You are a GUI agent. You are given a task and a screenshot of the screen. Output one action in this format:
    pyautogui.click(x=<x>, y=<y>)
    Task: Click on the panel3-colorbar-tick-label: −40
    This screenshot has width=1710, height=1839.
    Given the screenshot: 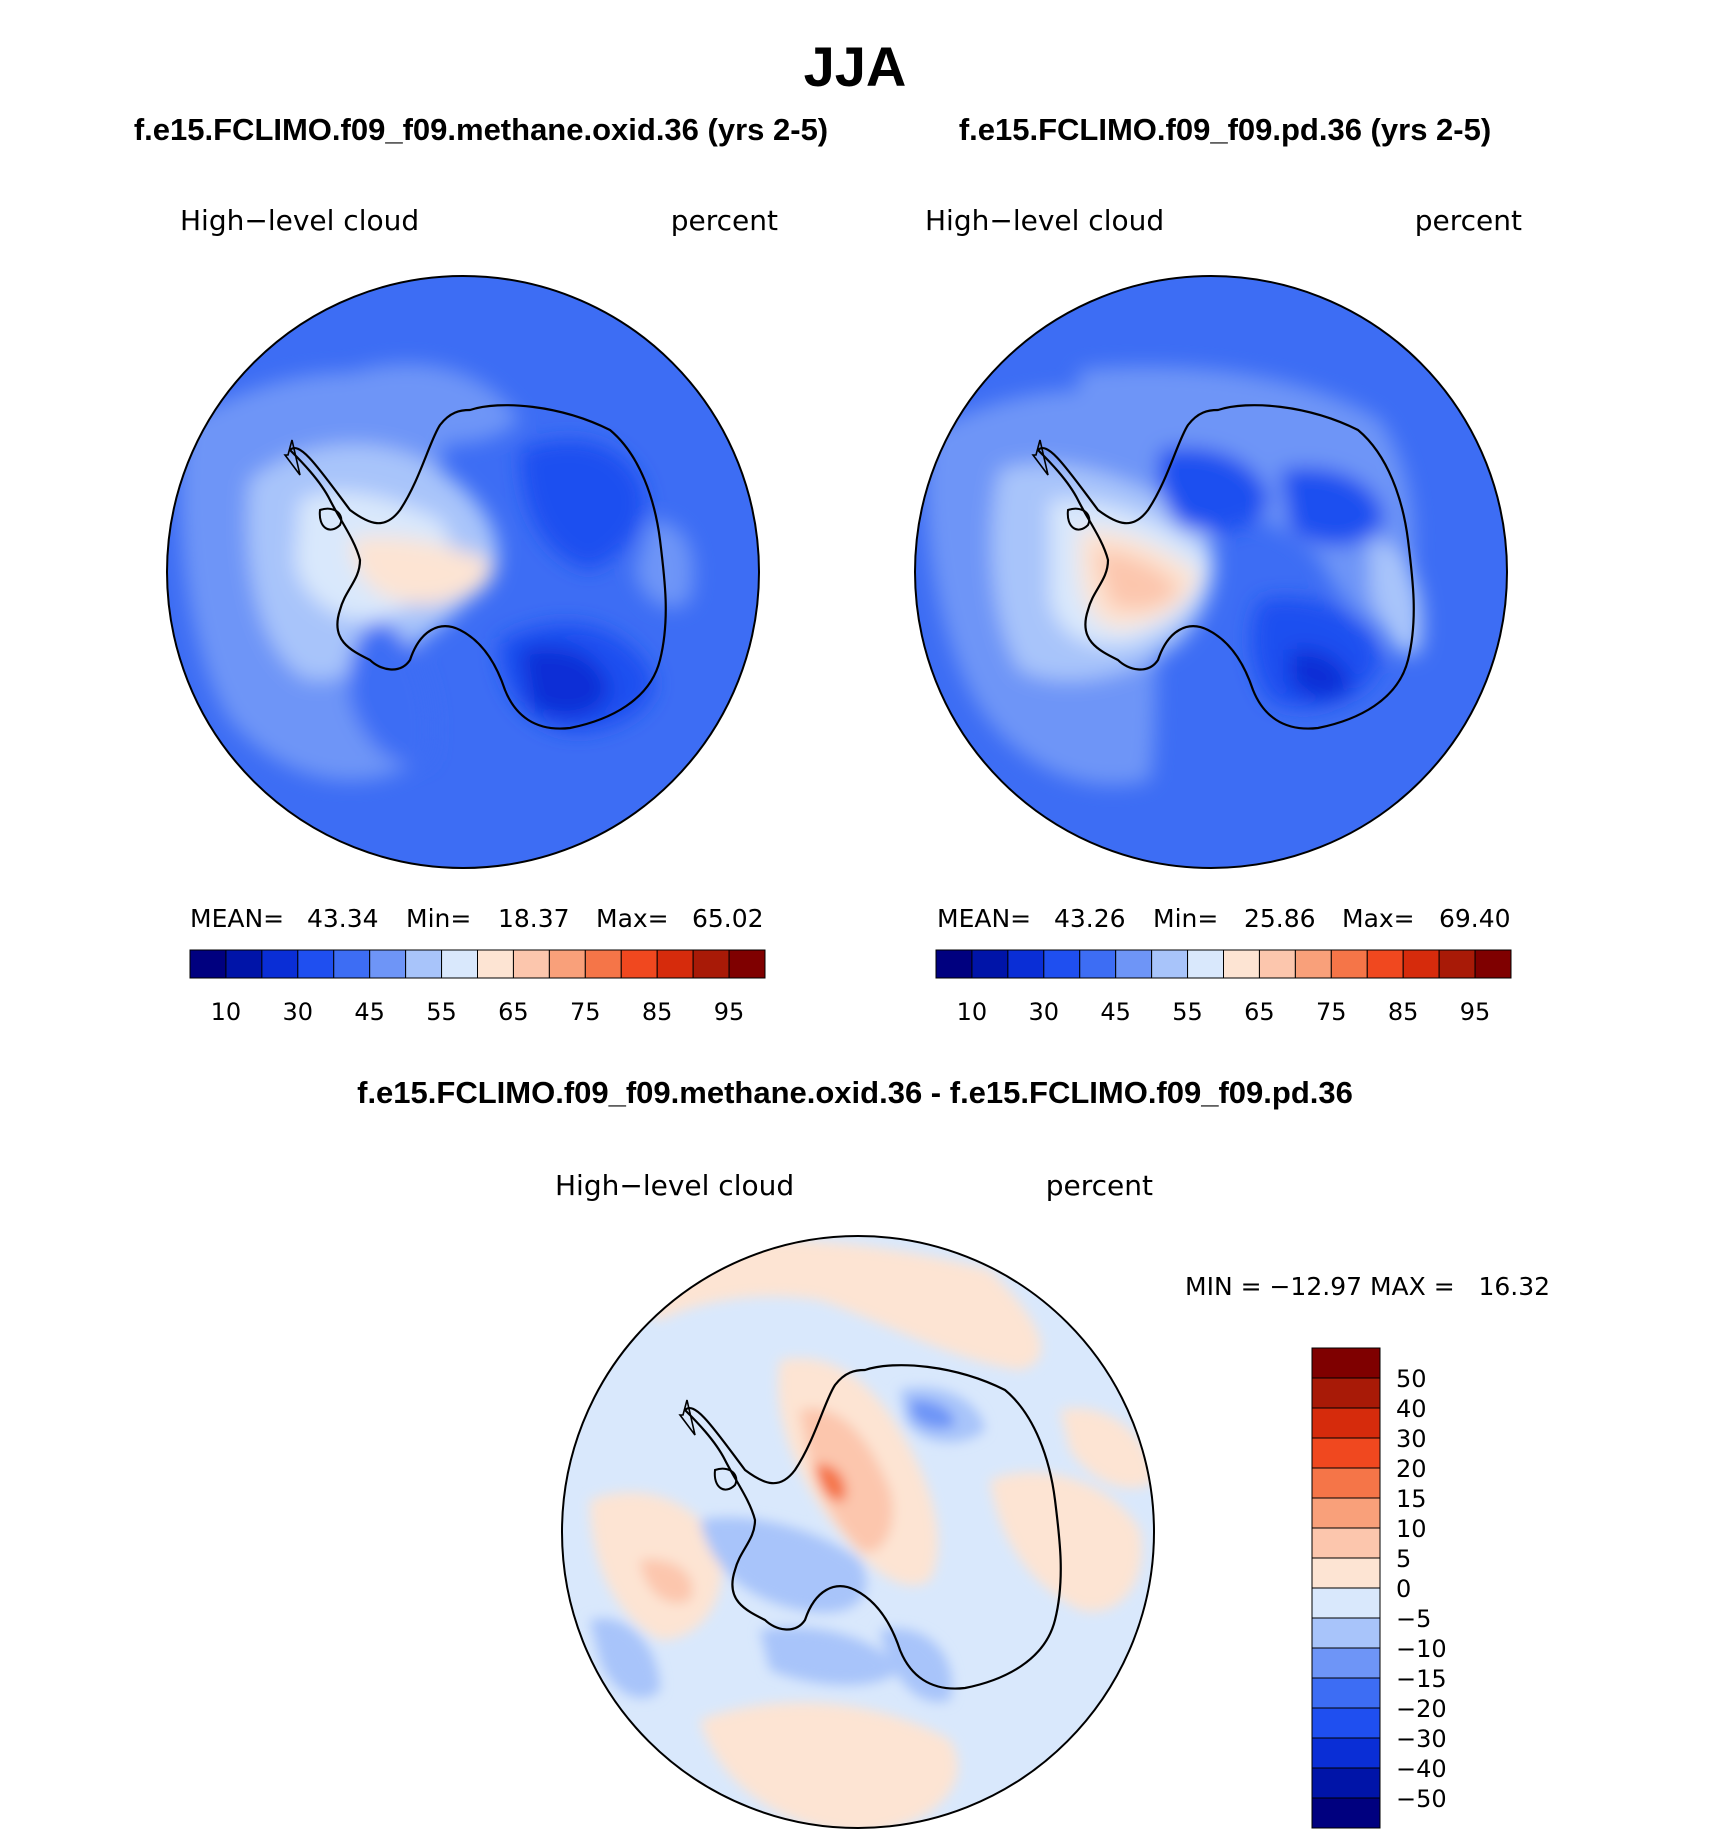 What is the action you would take?
    pyautogui.click(x=1421, y=1769)
    